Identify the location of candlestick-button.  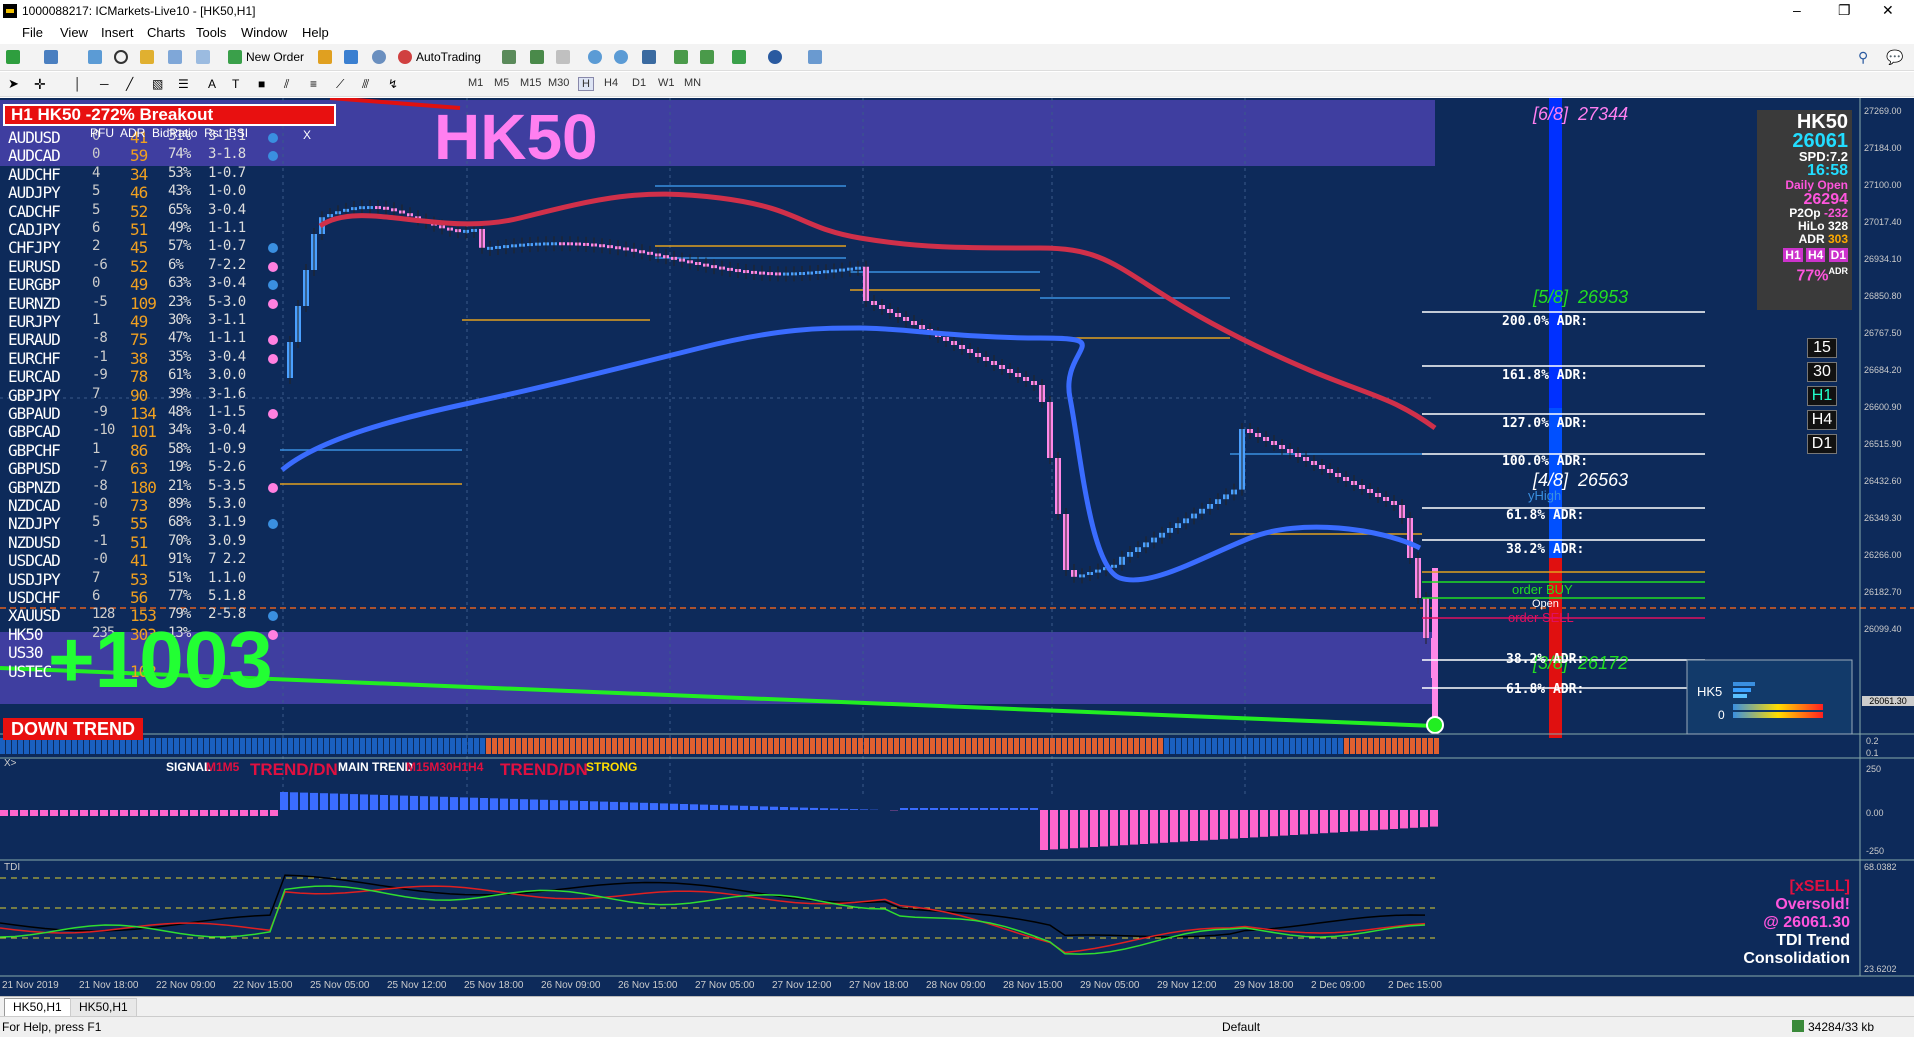
(537, 57).